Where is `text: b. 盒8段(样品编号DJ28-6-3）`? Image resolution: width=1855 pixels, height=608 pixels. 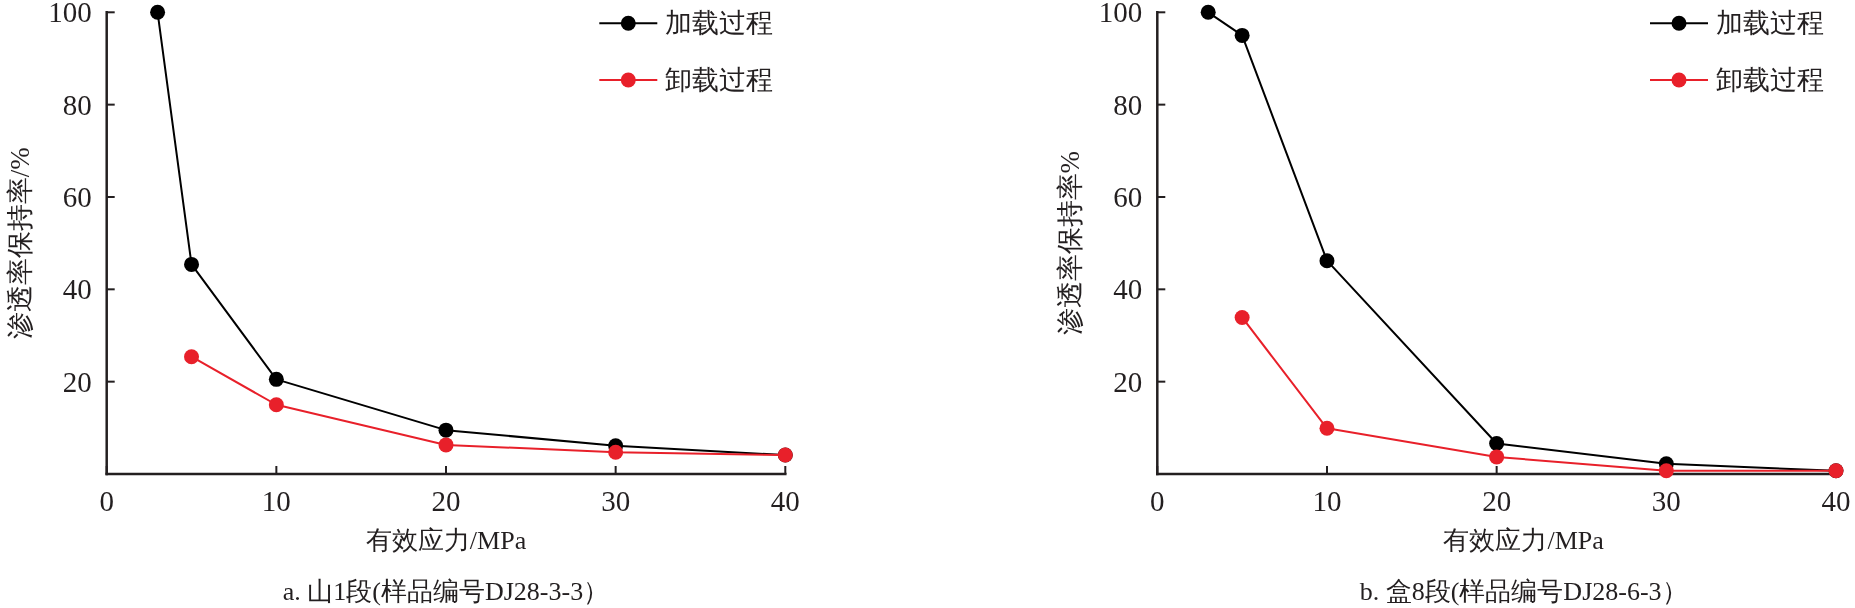
text: b. 盒8段(样品编号DJ28-6-3） is located at coordinates (1523, 591).